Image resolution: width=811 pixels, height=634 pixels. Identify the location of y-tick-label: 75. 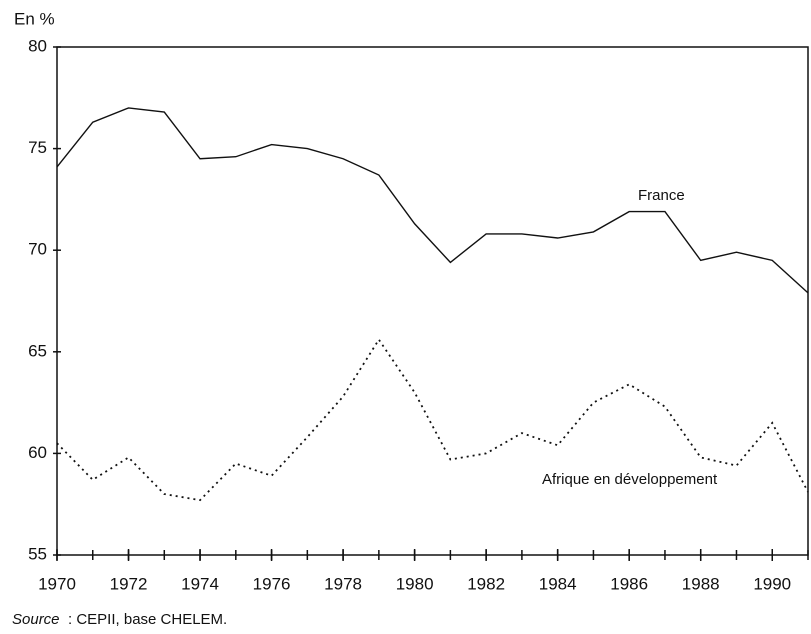
(37, 147).